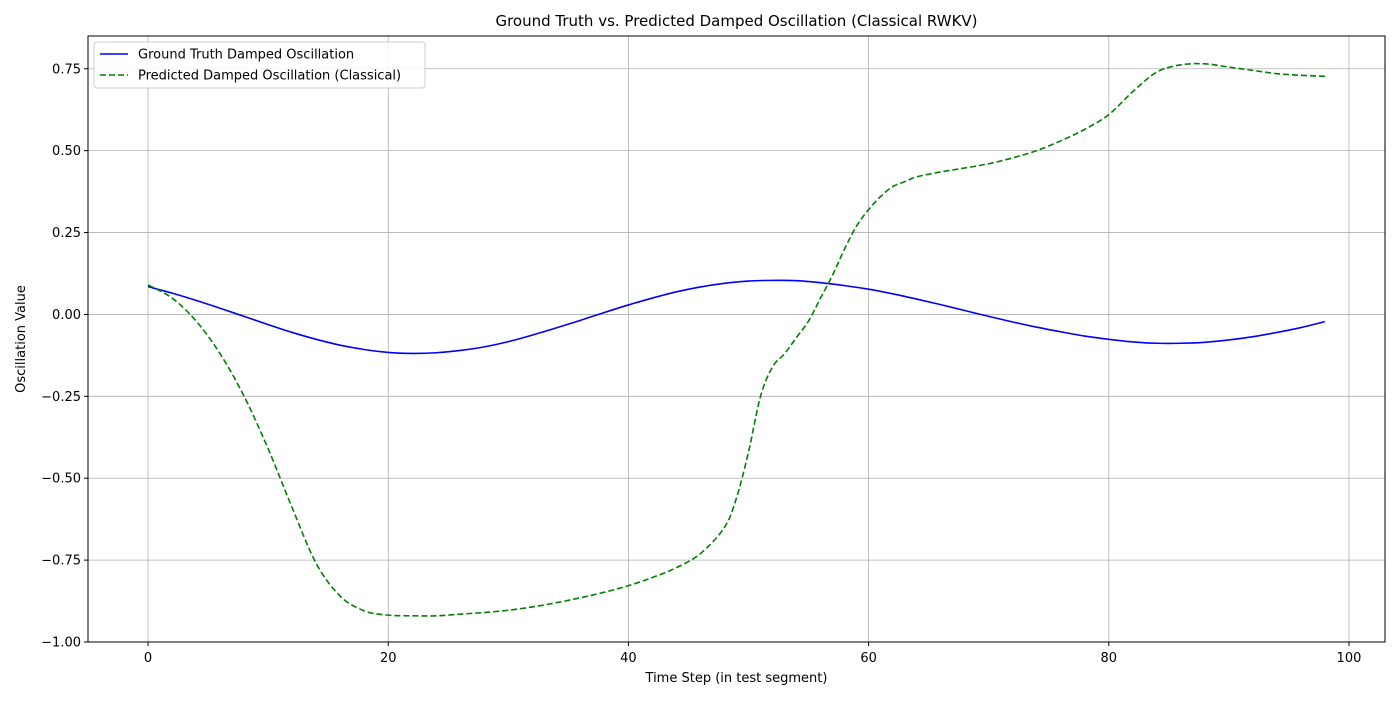 Image resolution: width=1400 pixels, height=704 pixels. What do you see at coordinates (66, 151) in the screenshot?
I see `y-tick-label: 0.50` at bounding box center [66, 151].